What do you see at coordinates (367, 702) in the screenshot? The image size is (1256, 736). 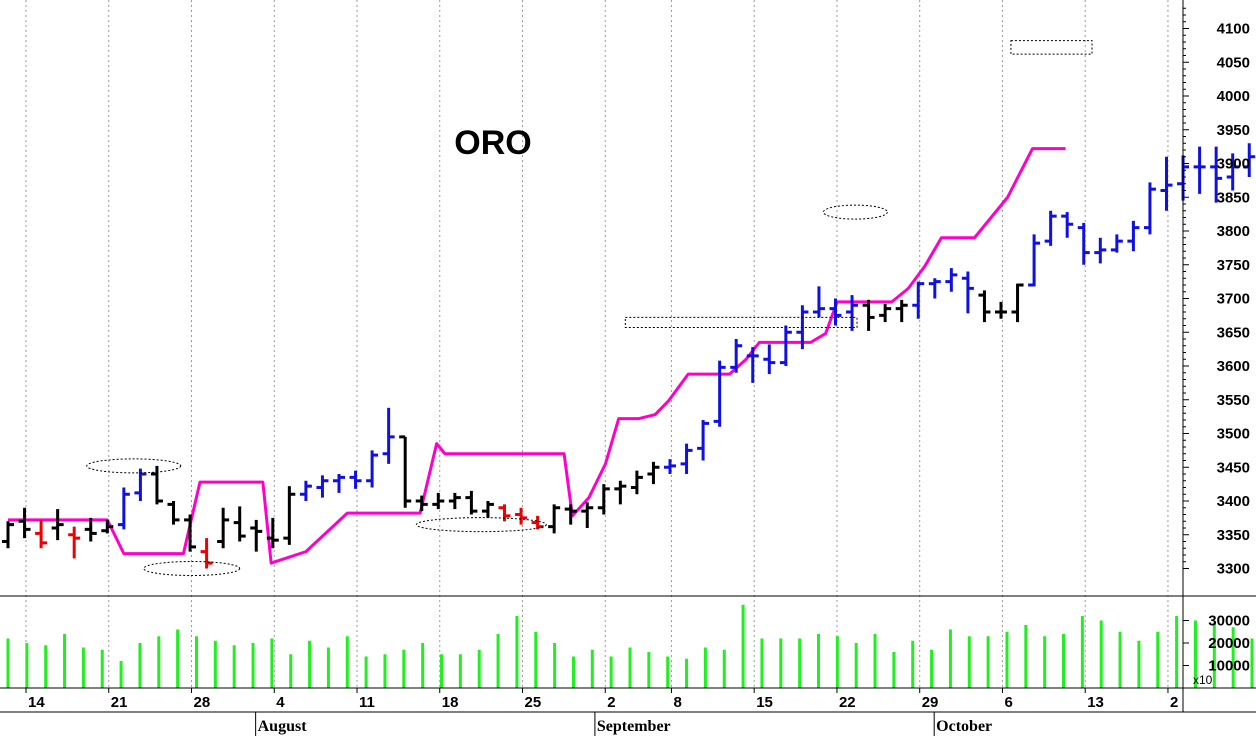 I see `day-label: 11` at bounding box center [367, 702].